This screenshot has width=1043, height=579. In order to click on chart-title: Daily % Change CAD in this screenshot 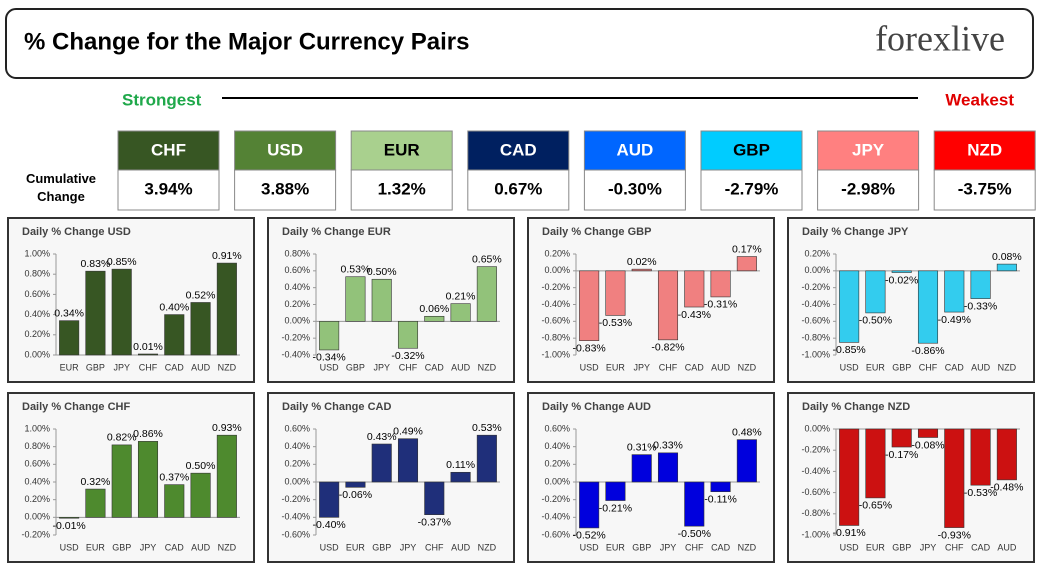, I will do `click(336, 407)`.